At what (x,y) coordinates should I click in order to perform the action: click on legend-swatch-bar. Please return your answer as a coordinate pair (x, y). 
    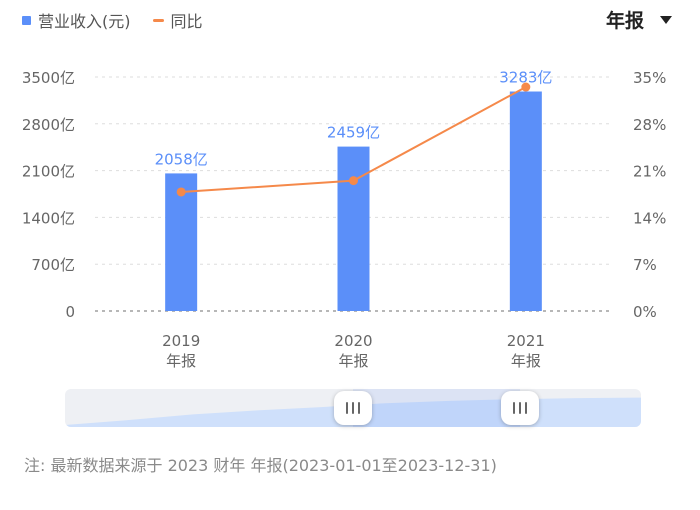
    Looking at the image, I should click on (26, 20).